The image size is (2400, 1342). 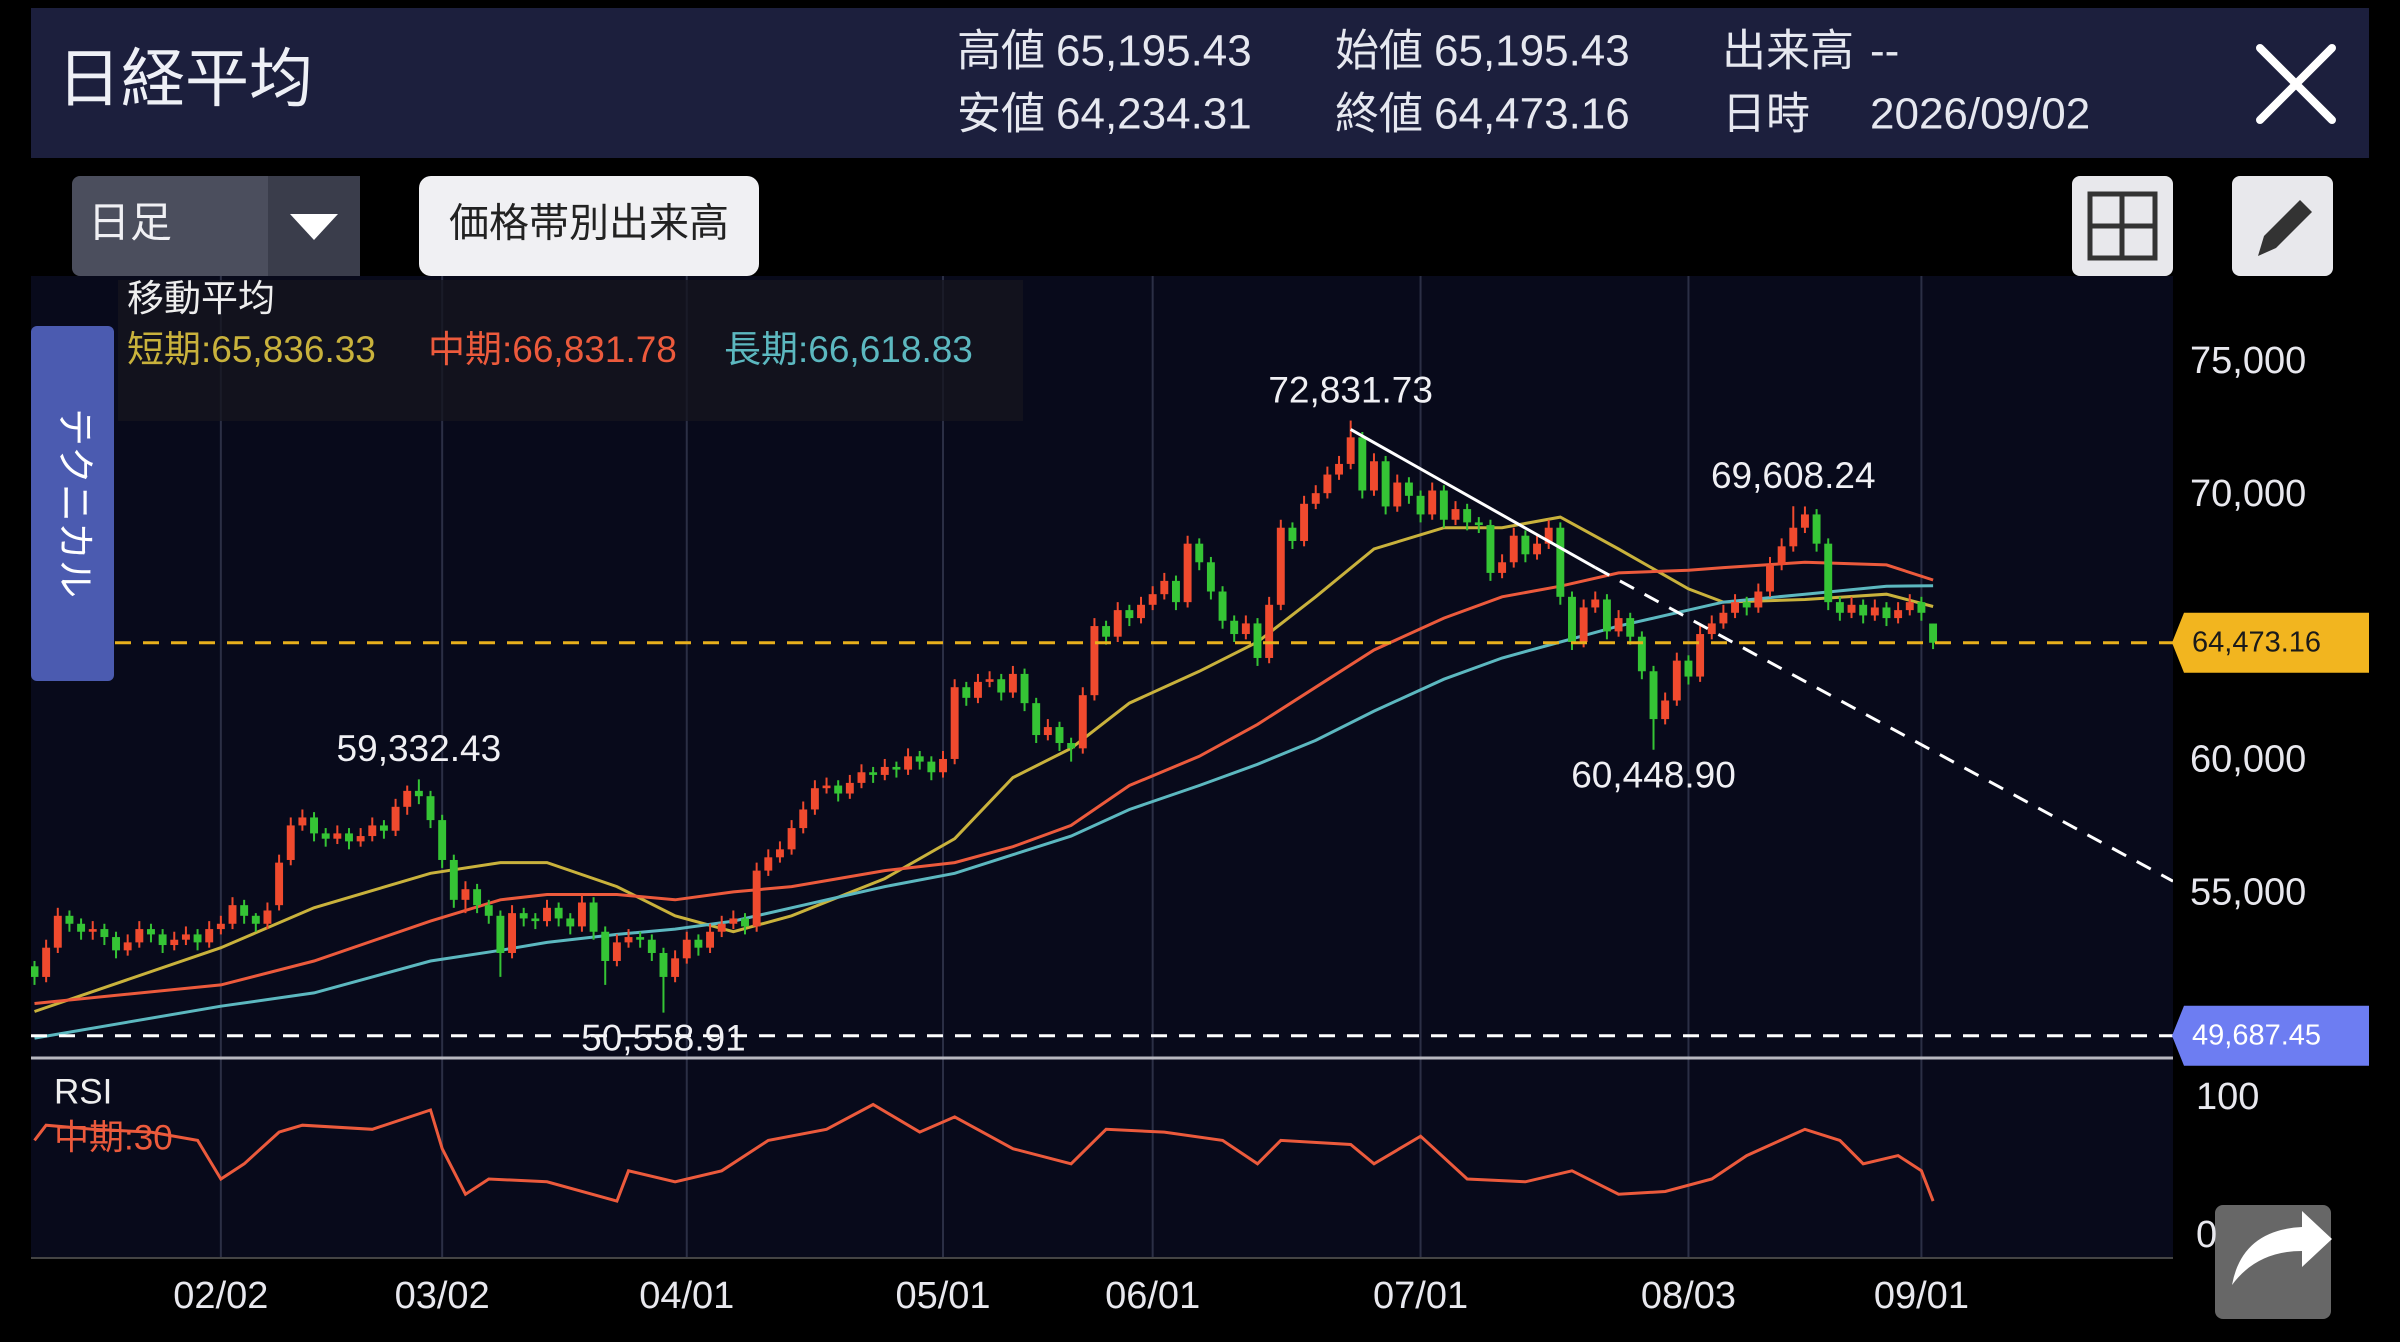 What do you see at coordinates (942, 1296) in the screenshot?
I see `x-tick-label: 05/01` at bounding box center [942, 1296].